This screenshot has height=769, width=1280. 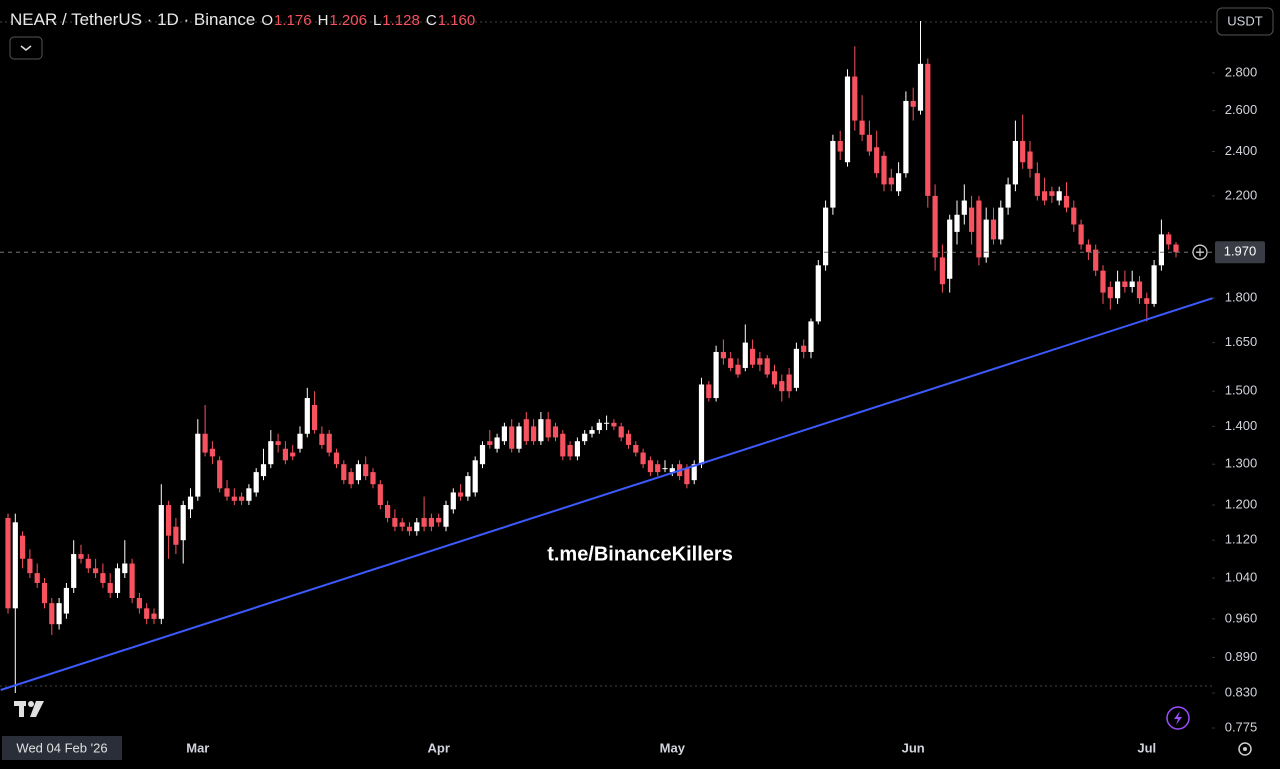 I want to click on y-tick-label: 1.400, so click(x=1241, y=425).